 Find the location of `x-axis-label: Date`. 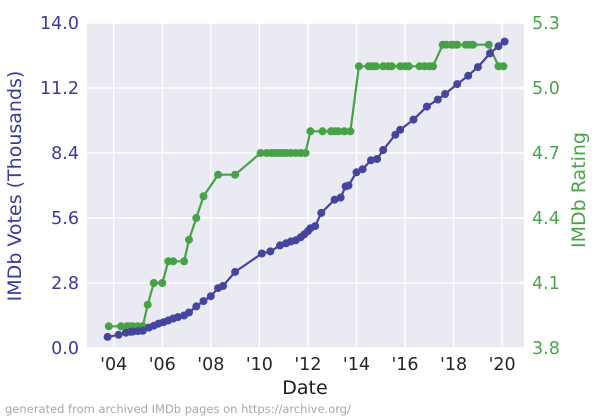

x-axis-label: Date is located at coordinates (304, 388).